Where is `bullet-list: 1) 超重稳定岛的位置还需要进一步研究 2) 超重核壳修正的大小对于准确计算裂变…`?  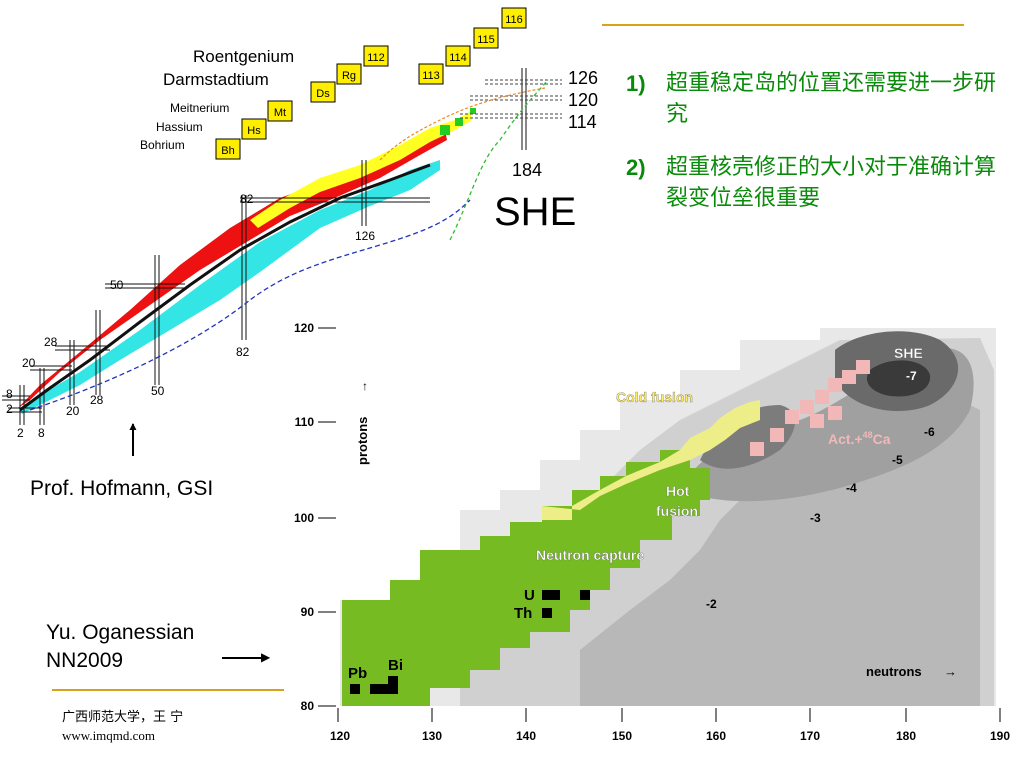
bullet-list: 1) 超重稳定岛的位置还需要进一步研究 2) 超重核壳修正的大小对于准确计算裂变… is located at coordinates (816, 152).